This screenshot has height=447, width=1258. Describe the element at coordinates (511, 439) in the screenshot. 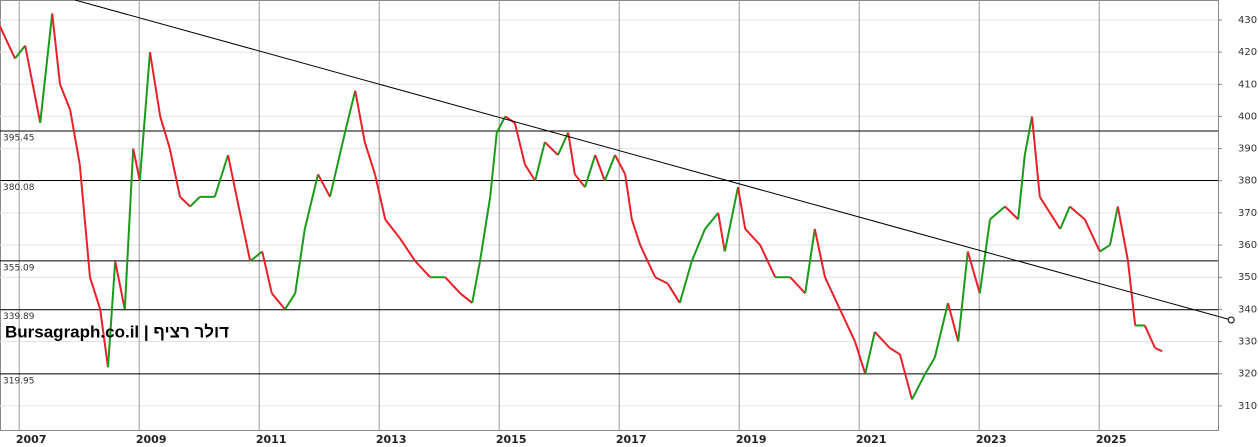

I see `x-tick-label: 2015` at that location.